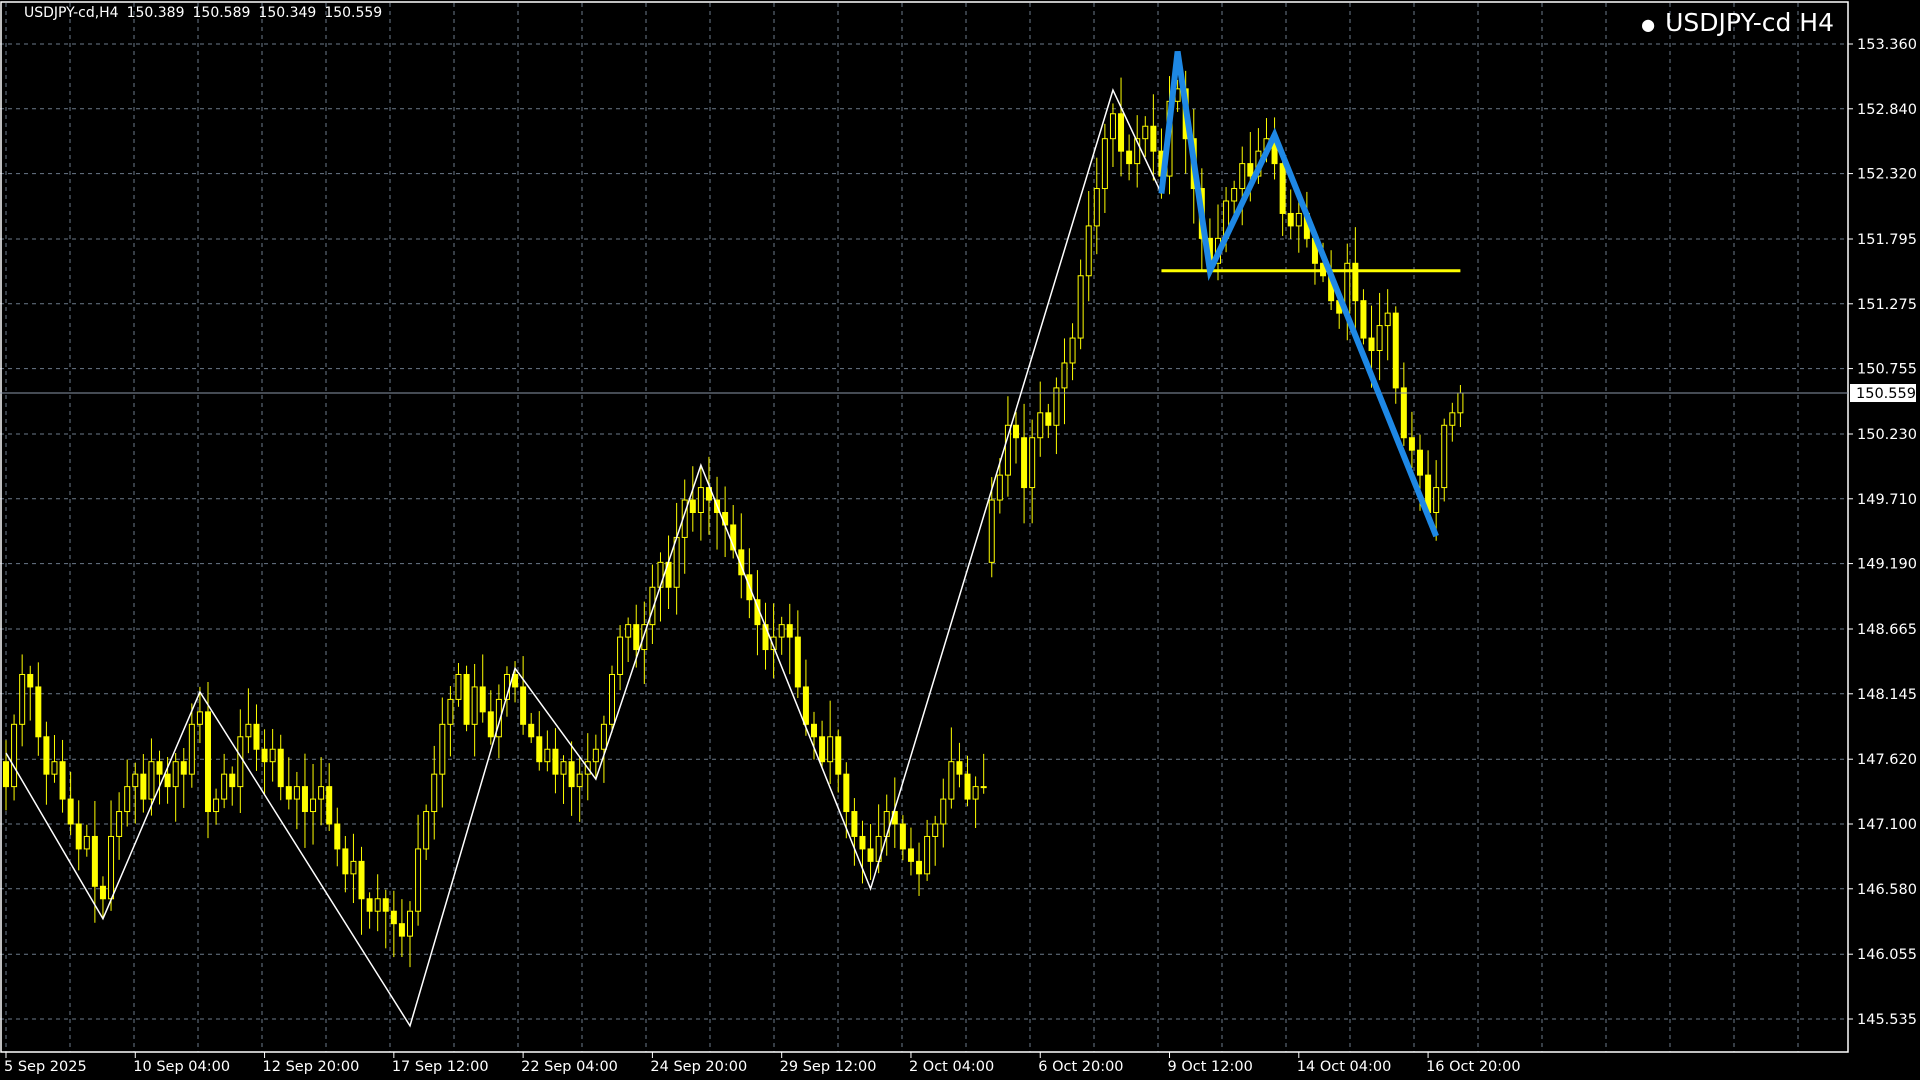 The width and height of the screenshot is (1920, 1080). What do you see at coordinates (71, 13) in the screenshot?
I see `symbol-timeframe: USDJPY-cd,H4` at bounding box center [71, 13].